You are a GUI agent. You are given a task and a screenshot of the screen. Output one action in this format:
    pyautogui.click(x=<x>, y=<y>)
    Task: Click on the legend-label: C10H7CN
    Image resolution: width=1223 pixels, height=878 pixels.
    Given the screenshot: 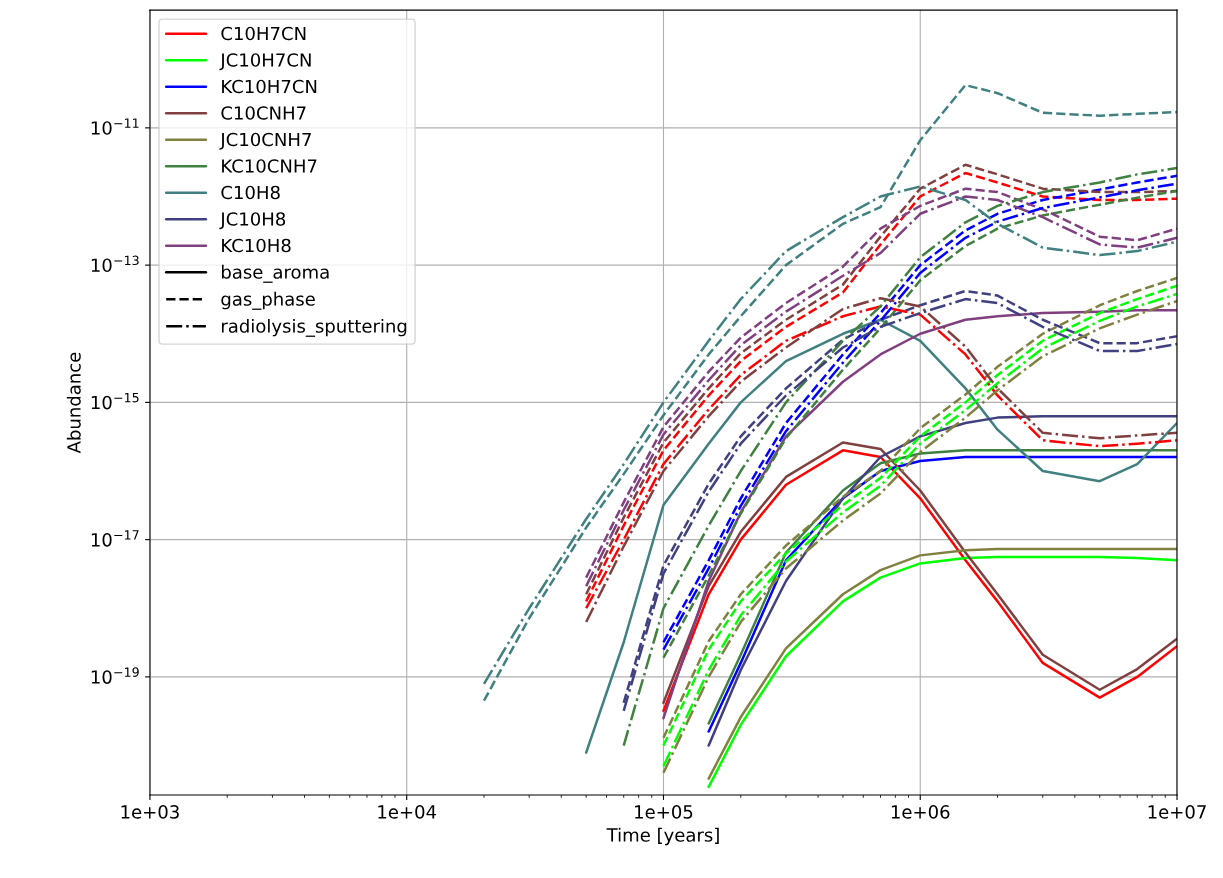 What is the action you would take?
    pyautogui.click(x=263, y=33)
    